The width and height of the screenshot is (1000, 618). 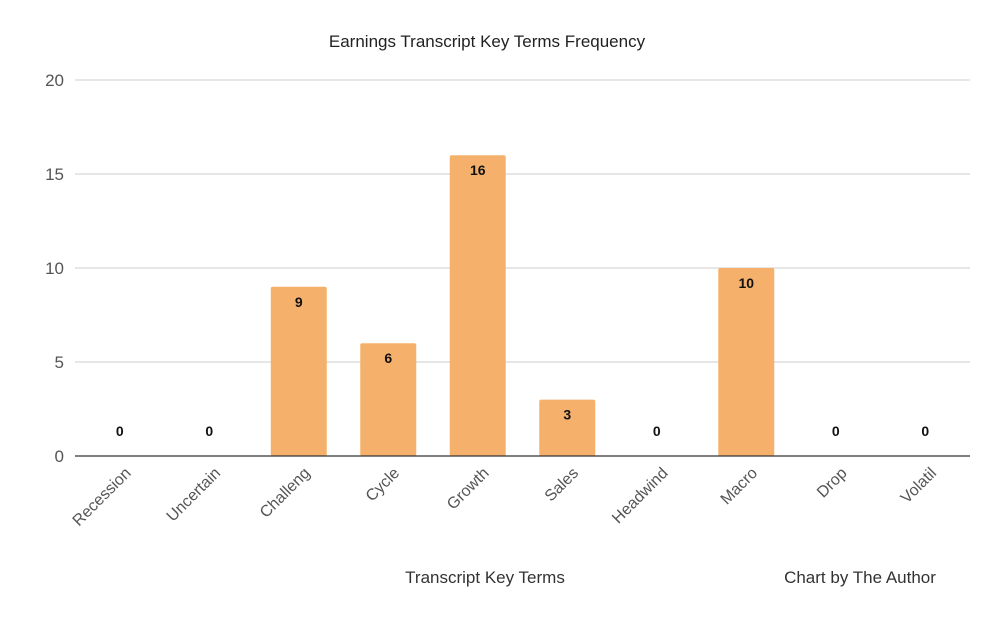 I want to click on x-tick-label: Cycle, so click(x=383, y=485).